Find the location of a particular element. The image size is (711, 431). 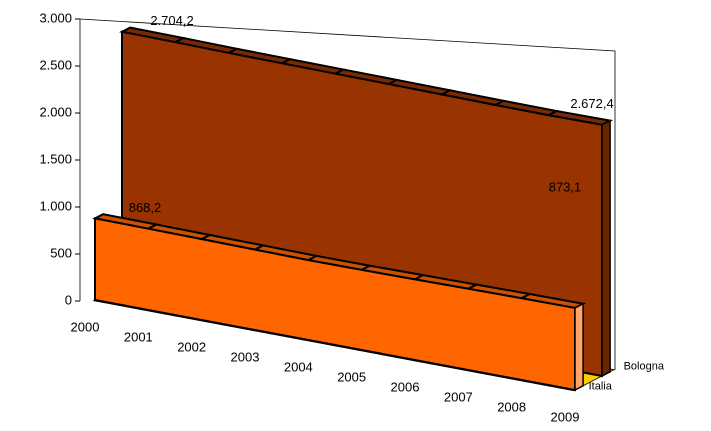

x-tick-label: 2009 is located at coordinates (565, 416).